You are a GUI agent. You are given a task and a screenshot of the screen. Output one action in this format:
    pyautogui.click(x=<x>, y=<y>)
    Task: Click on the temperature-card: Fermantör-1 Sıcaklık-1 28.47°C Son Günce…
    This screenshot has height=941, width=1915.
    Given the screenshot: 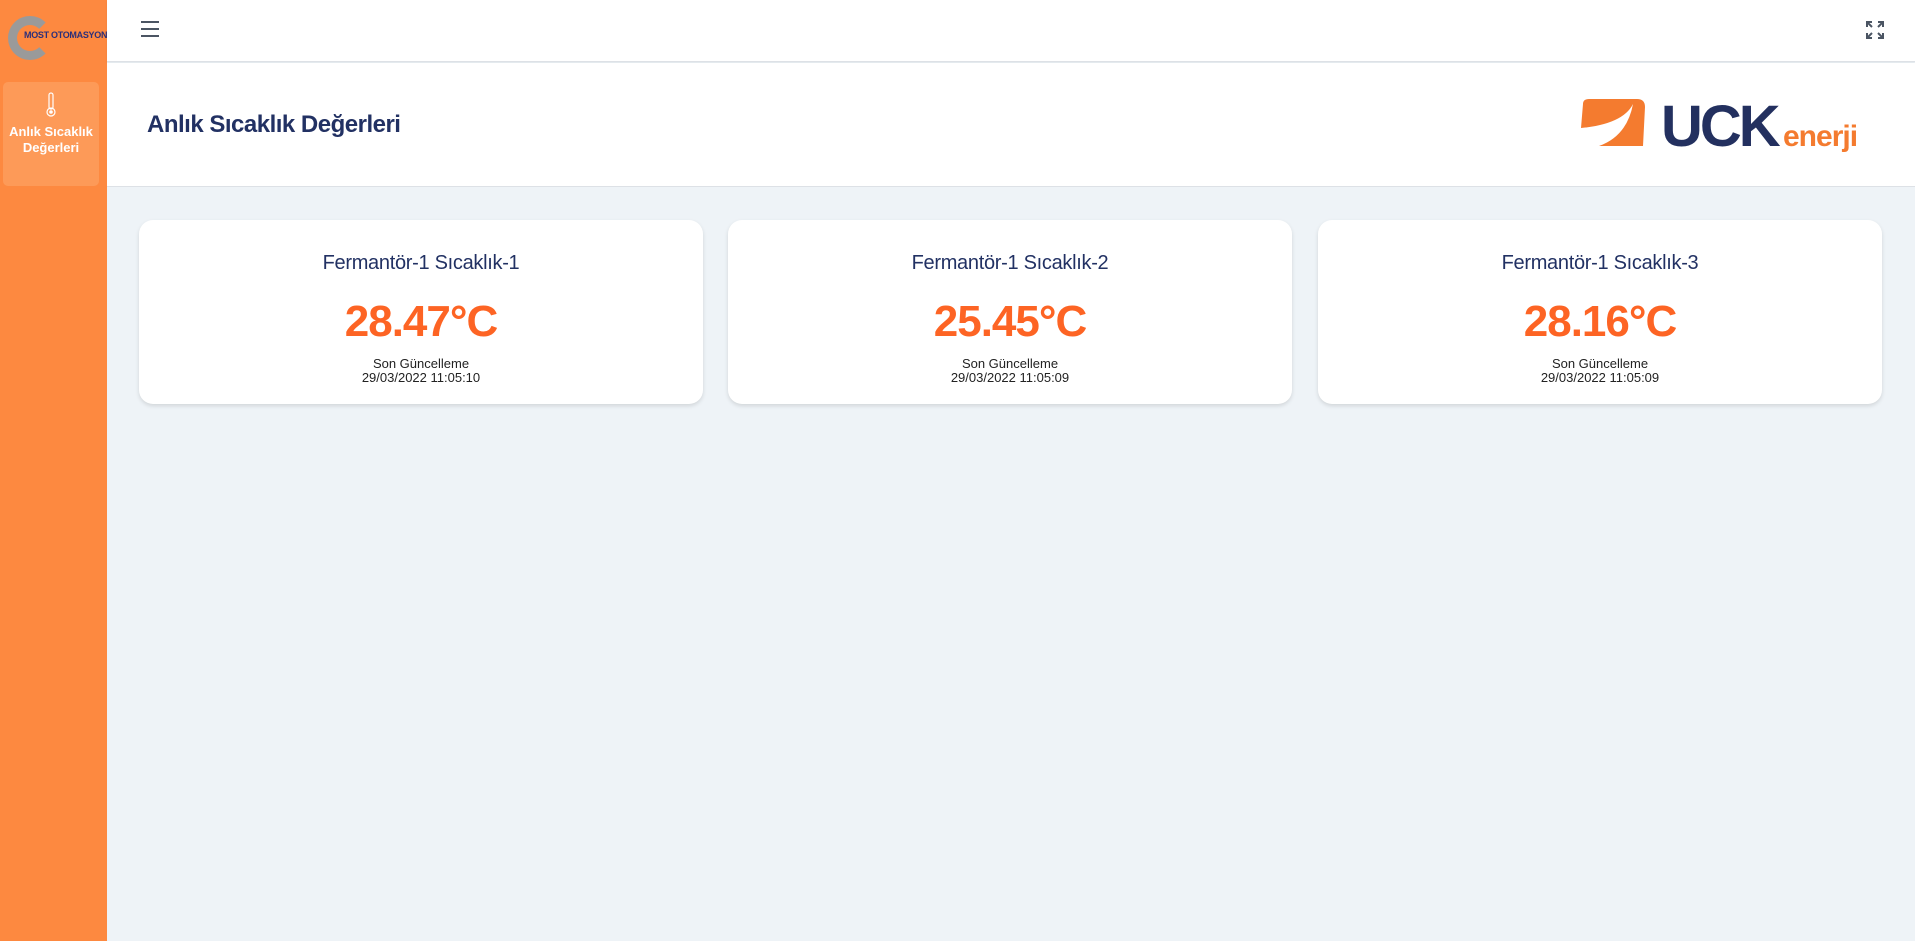 What is the action you would take?
    pyautogui.click(x=421, y=312)
    